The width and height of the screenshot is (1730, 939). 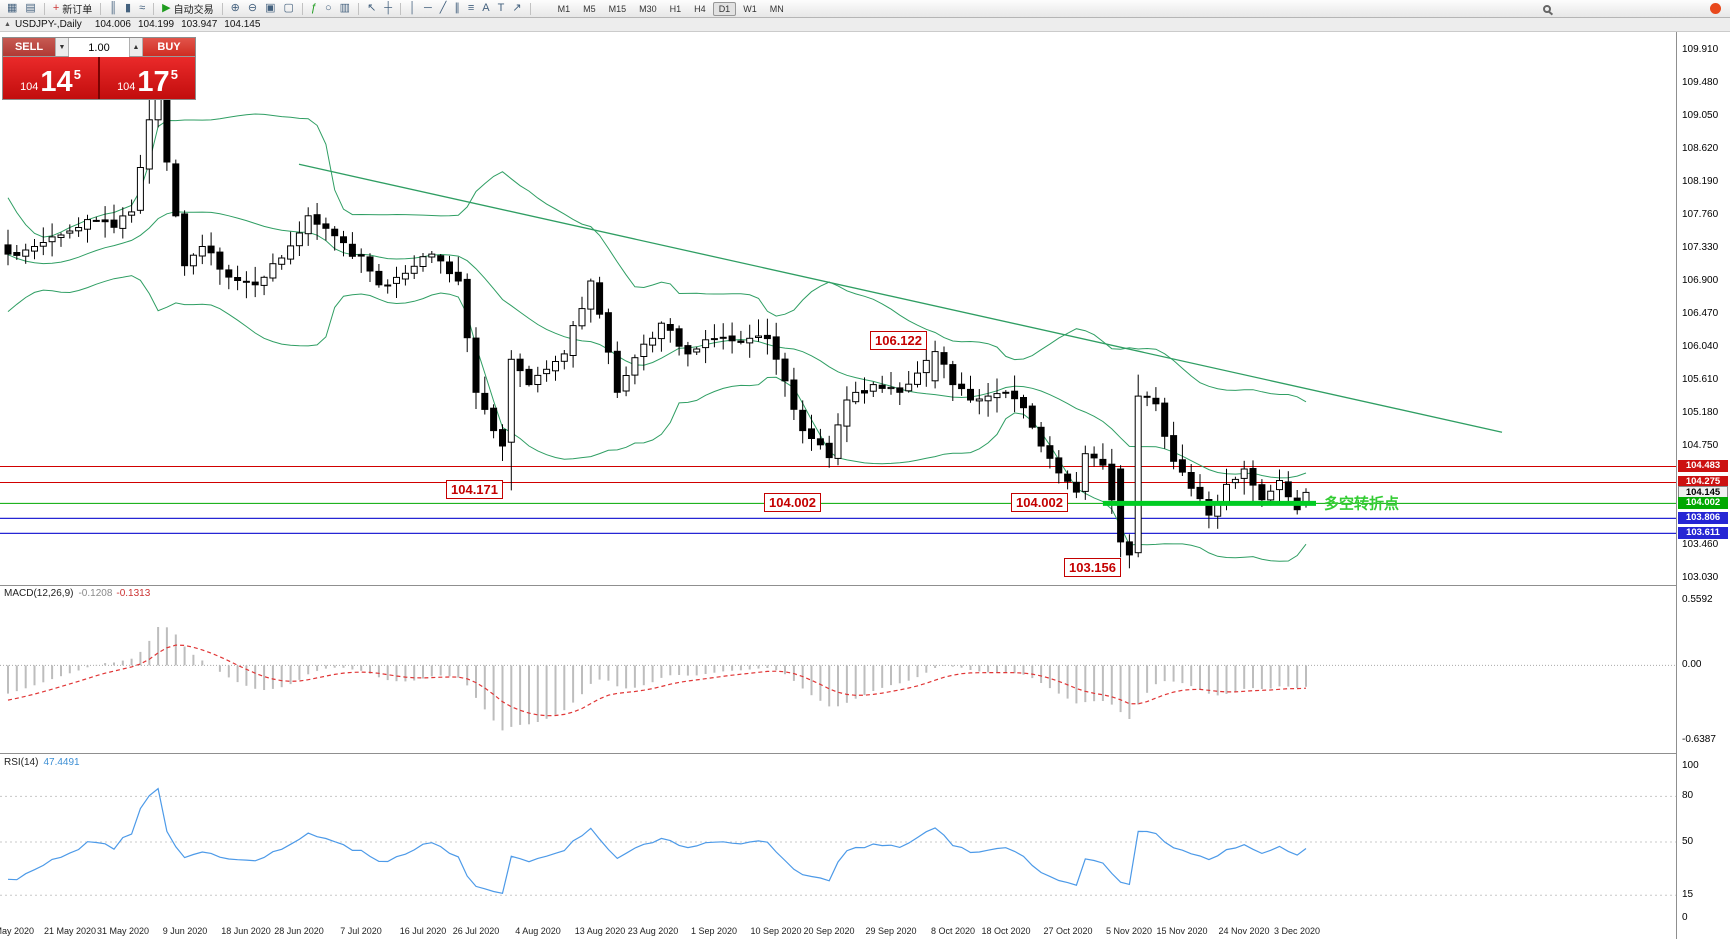 I want to click on price-axis-label: 105.180, so click(x=1700, y=412).